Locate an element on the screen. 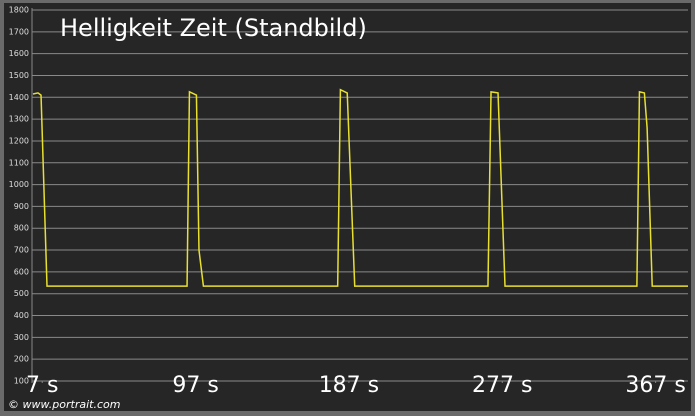  x-tick-label: 187 s is located at coordinates (349, 385).